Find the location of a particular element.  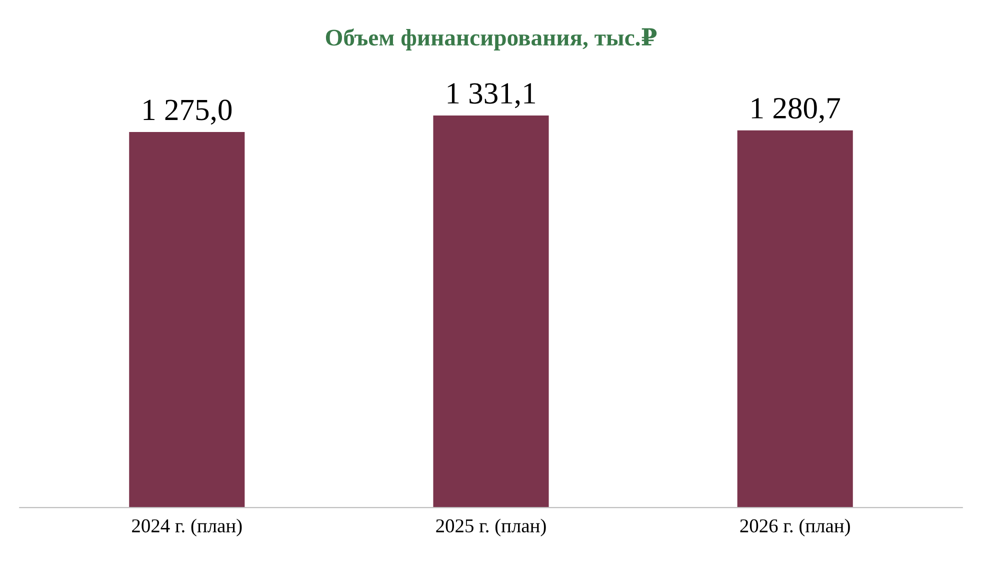

x-tick-label: 2025 г. (план) is located at coordinates (491, 527).